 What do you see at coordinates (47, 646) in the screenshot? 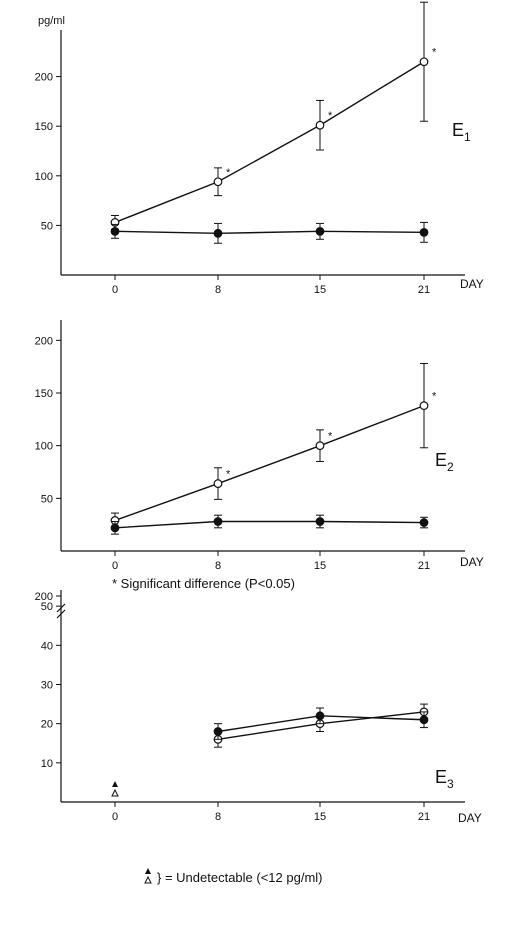
I see `y-tick-label: 40` at bounding box center [47, 646].